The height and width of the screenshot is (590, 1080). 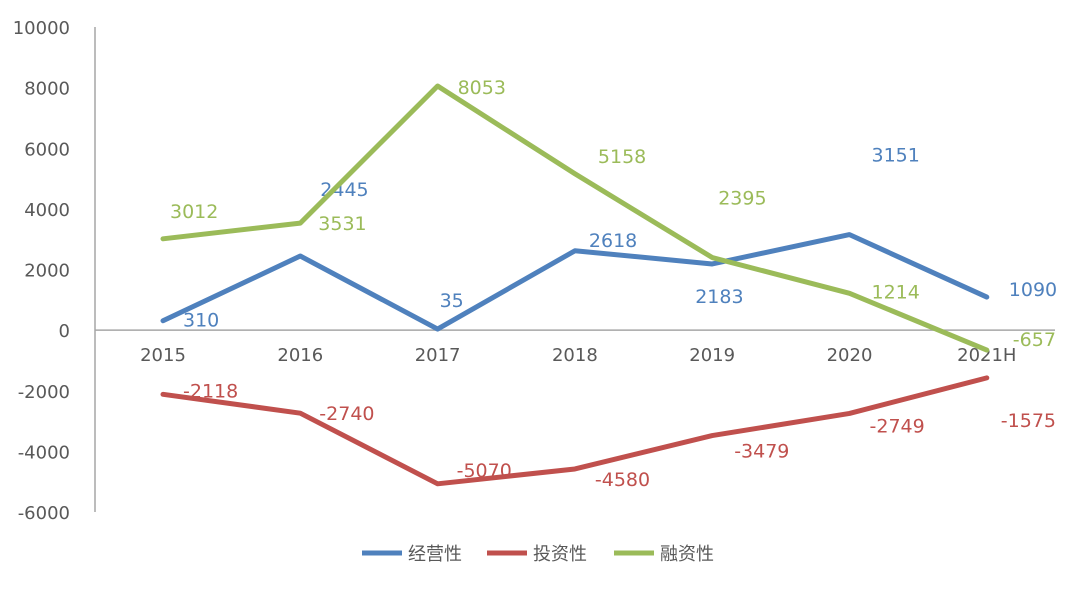 What do you see at coordinates (201, 321) in the screenshot?
I see `data-label: 310` at bounding box center [201, 321].